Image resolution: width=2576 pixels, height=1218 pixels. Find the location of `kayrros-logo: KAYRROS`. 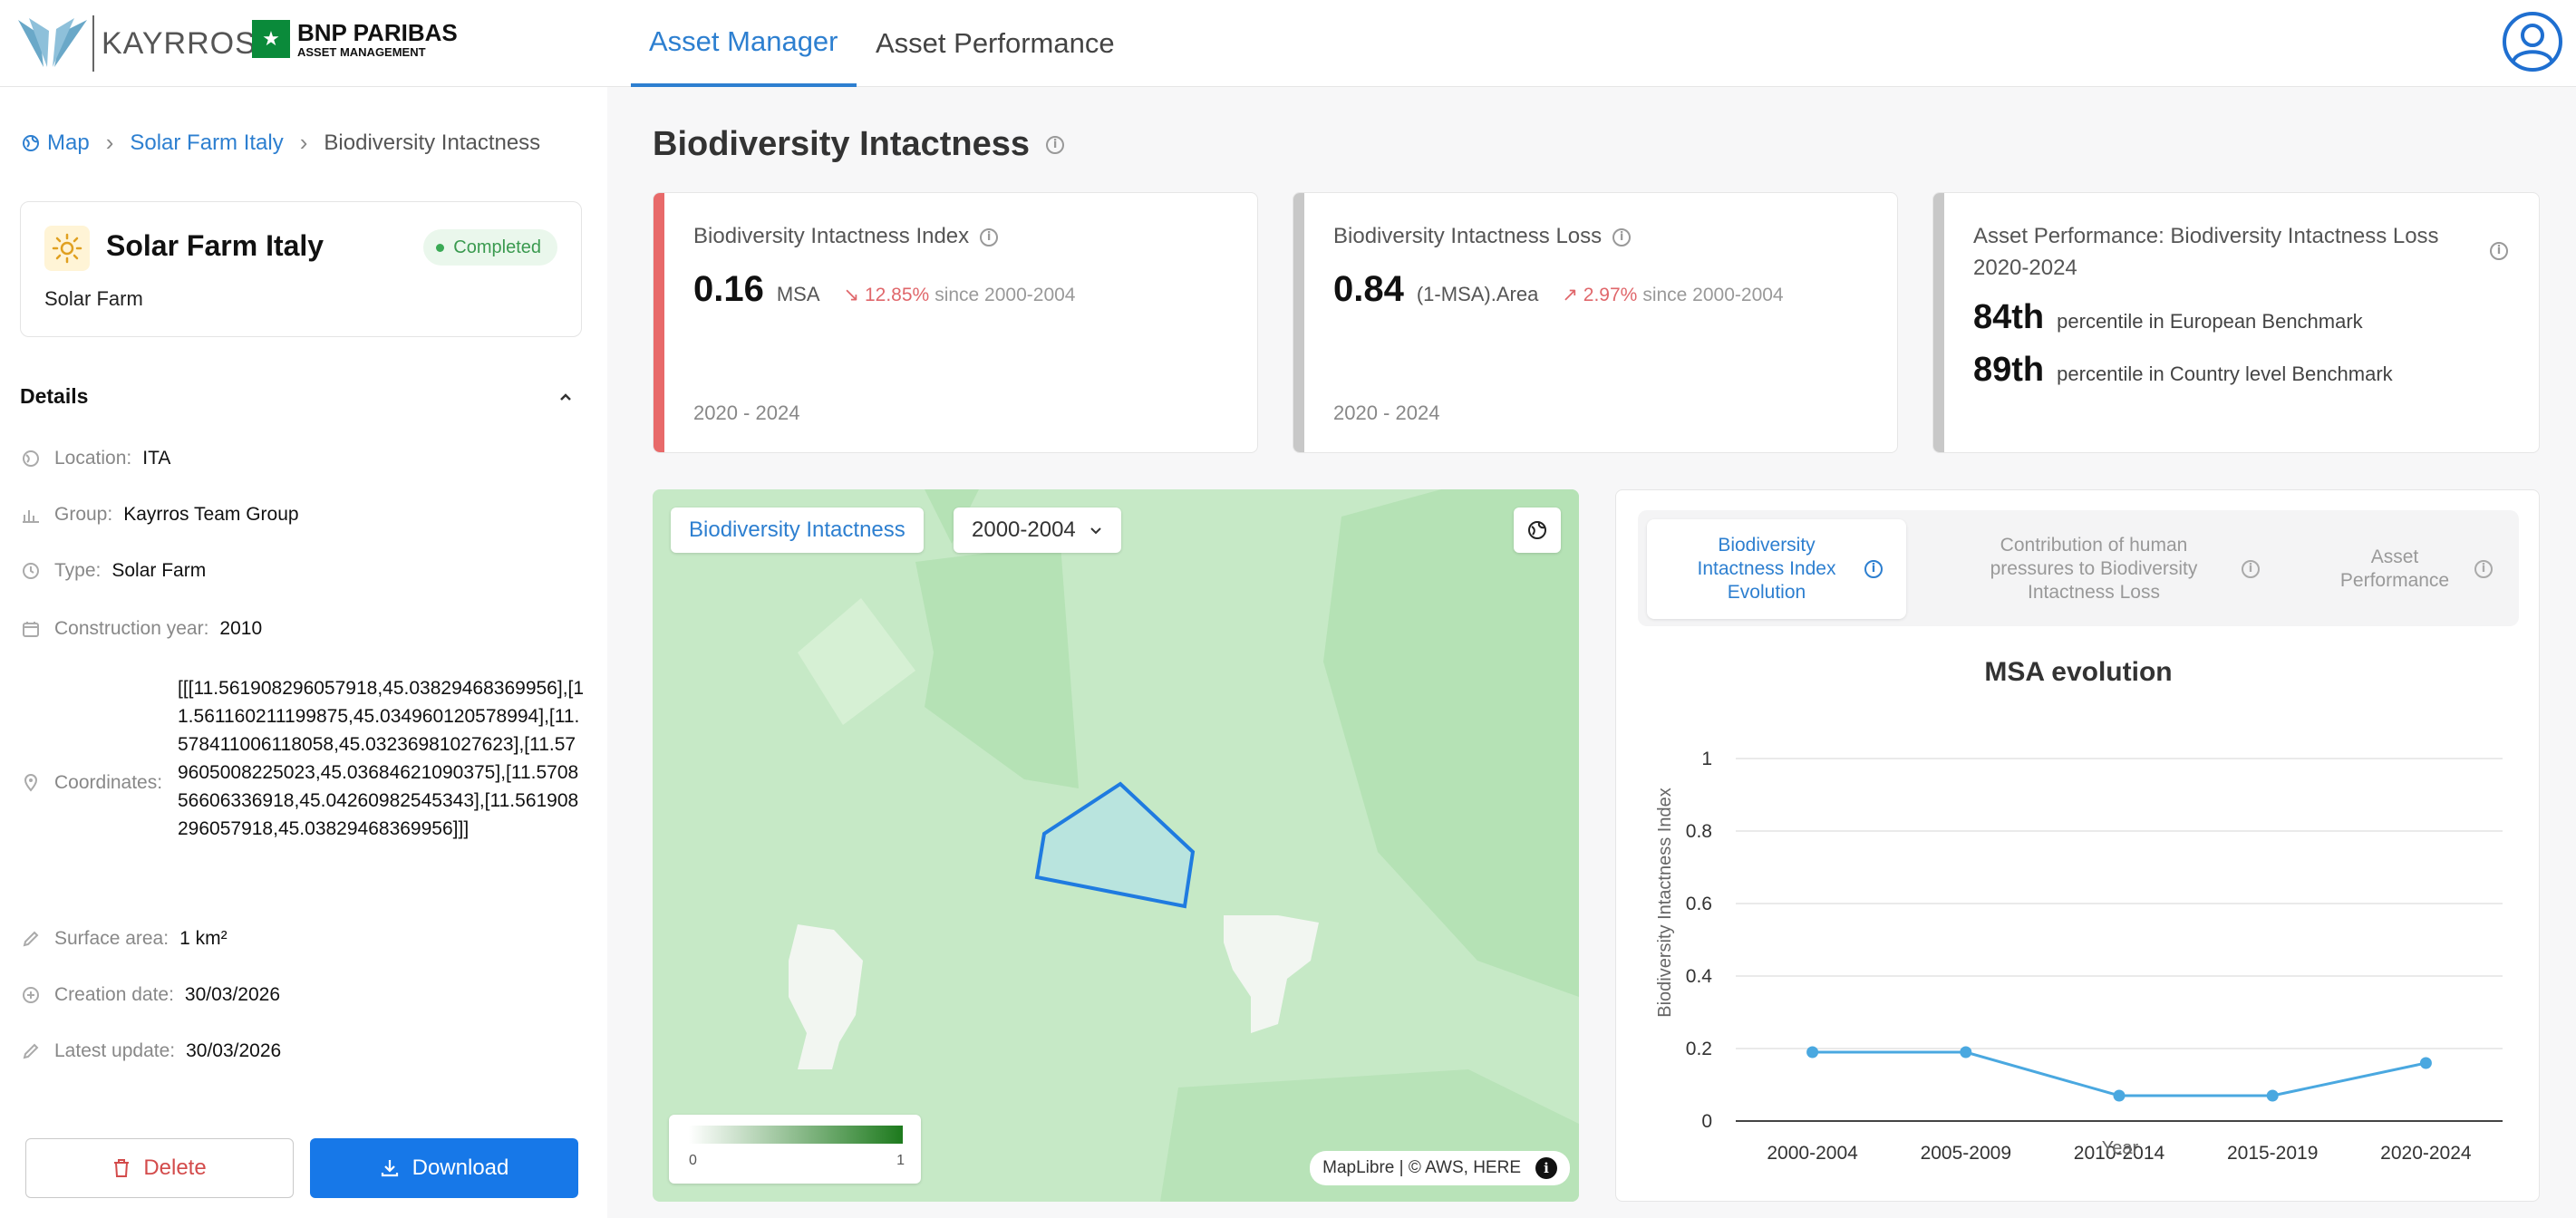

kayrros-logo: KAYRROS is located at coordinates (136, 43).